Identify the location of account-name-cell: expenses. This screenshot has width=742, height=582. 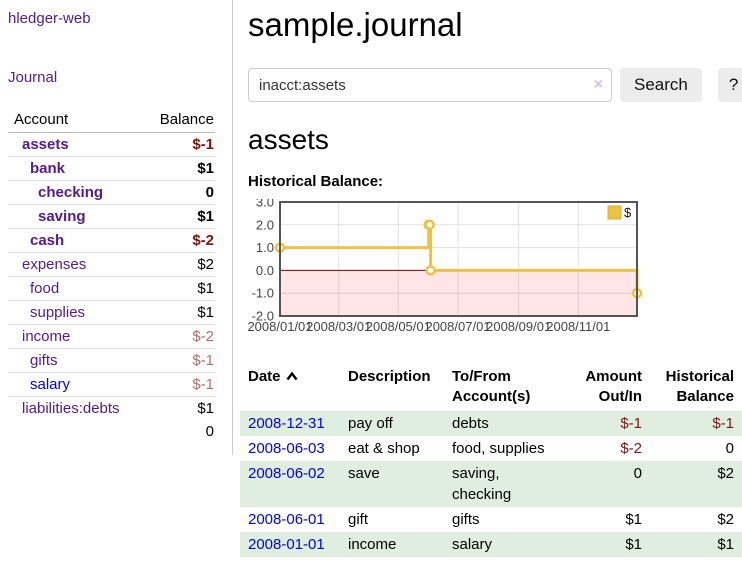
(75, 264).